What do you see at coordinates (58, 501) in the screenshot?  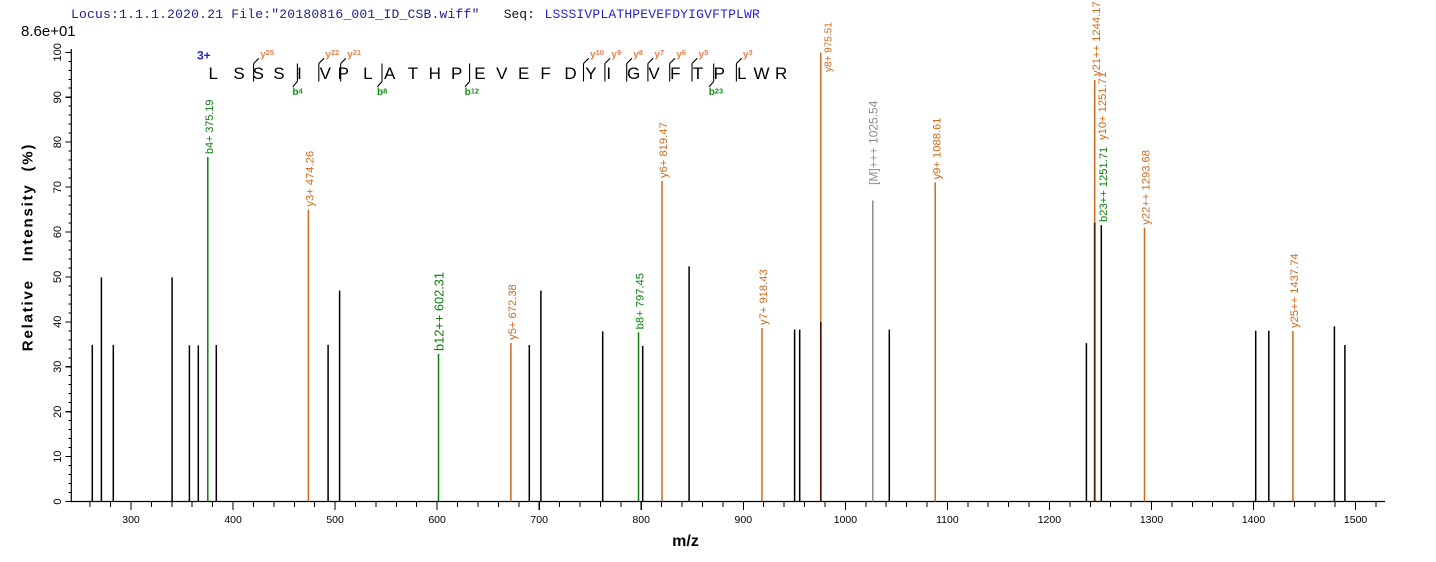 I see `svg-text: 0` at bounding box center [58, 501].